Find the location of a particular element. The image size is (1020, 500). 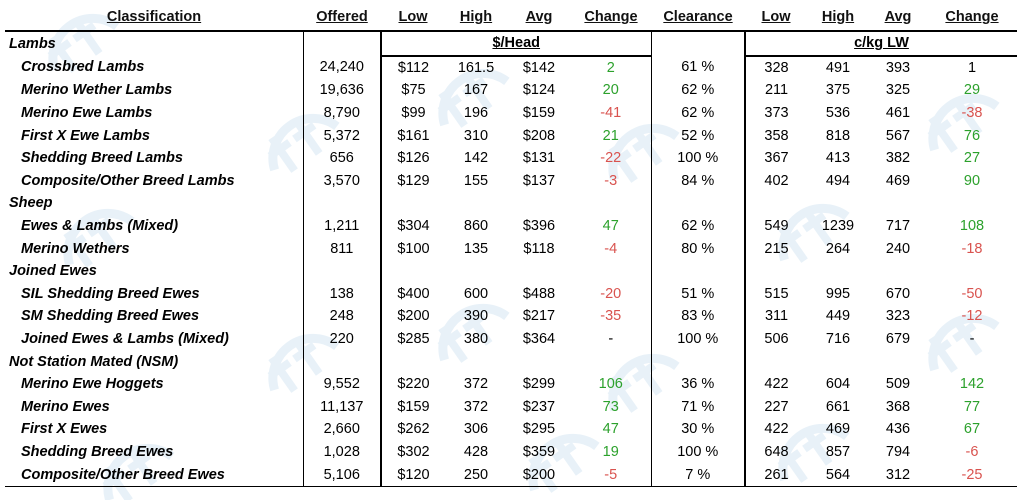

low-lw-cell: 261 is located at coordinates (776, 475).